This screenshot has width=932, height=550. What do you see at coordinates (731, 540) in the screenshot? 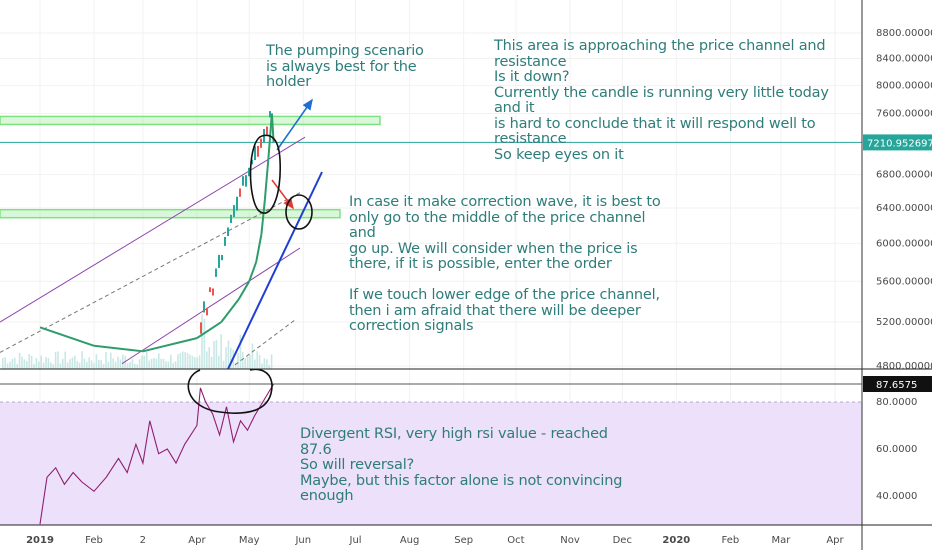
I see `time-tick-label: Feb` at bounding box center [731, 540].